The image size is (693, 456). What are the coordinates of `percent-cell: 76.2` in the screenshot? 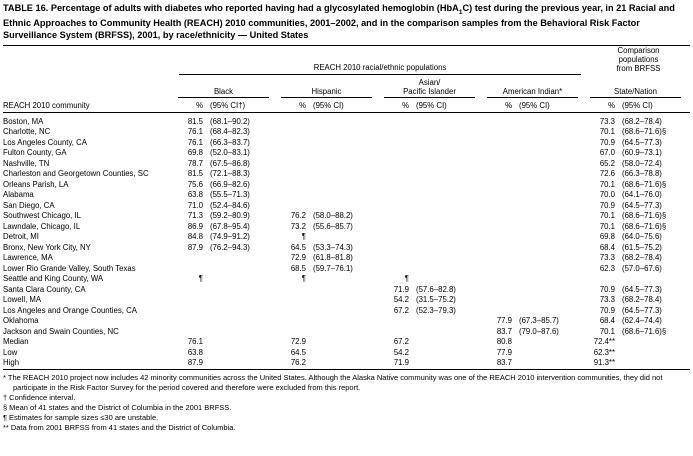 It's located at (292, 363).